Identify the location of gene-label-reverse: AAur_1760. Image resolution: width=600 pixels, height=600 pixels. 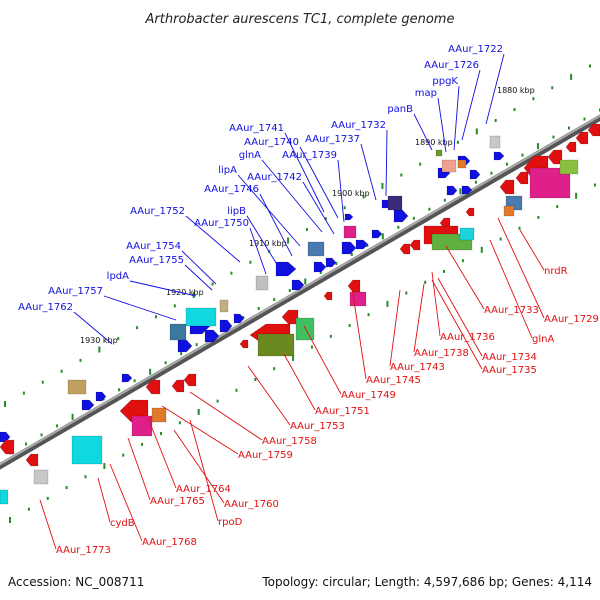
(251, 504).